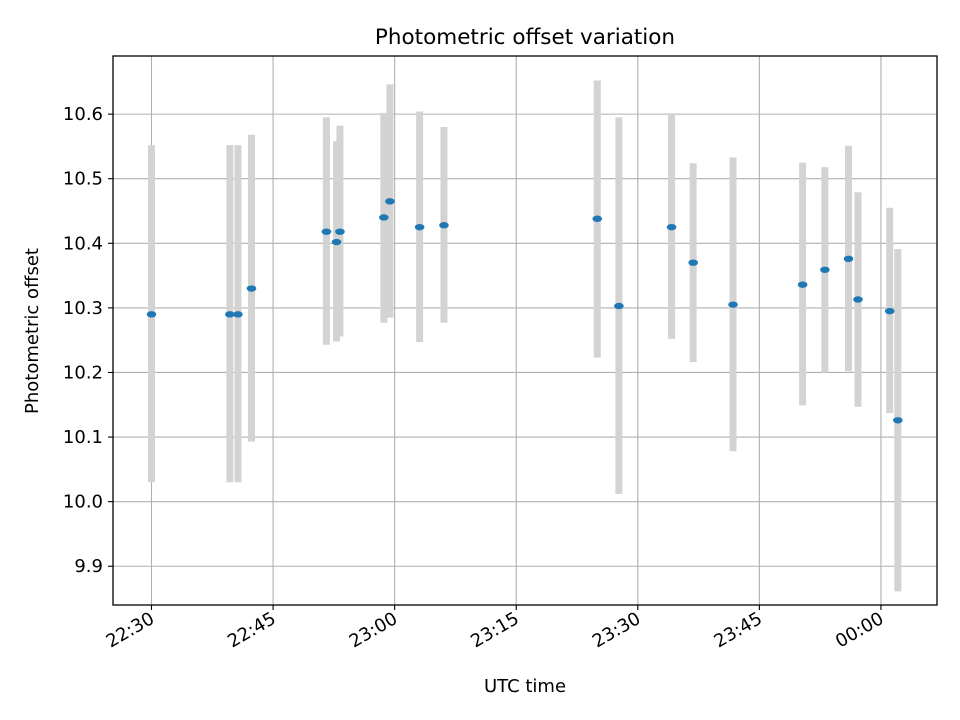 This screenshot has height=720, width=960. What do you see at coordinates (83, 179) in the screenshot?
I see `y-tick-label: 10.5` at bounding box center [83, 179].